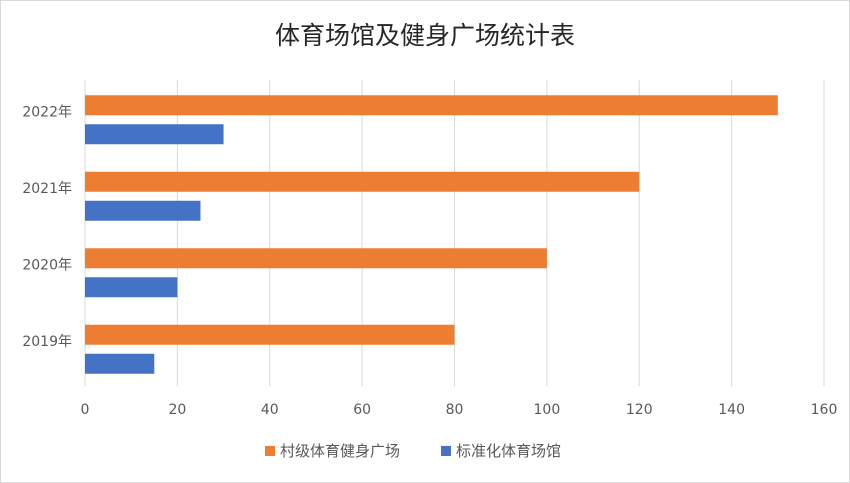 The height and width of the screenshot is (483, 850). I want to click on x-tick-label: 60, so click(362, 410).